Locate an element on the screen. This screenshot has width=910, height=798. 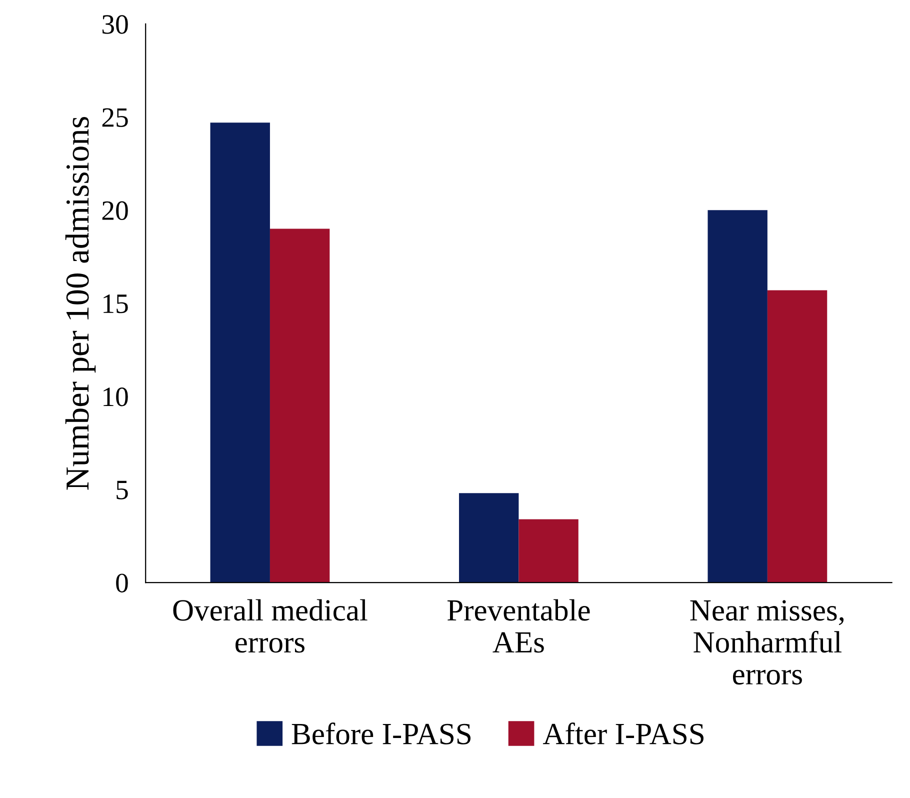
y-tick-label: 25 is located at coordinates (115, 117).